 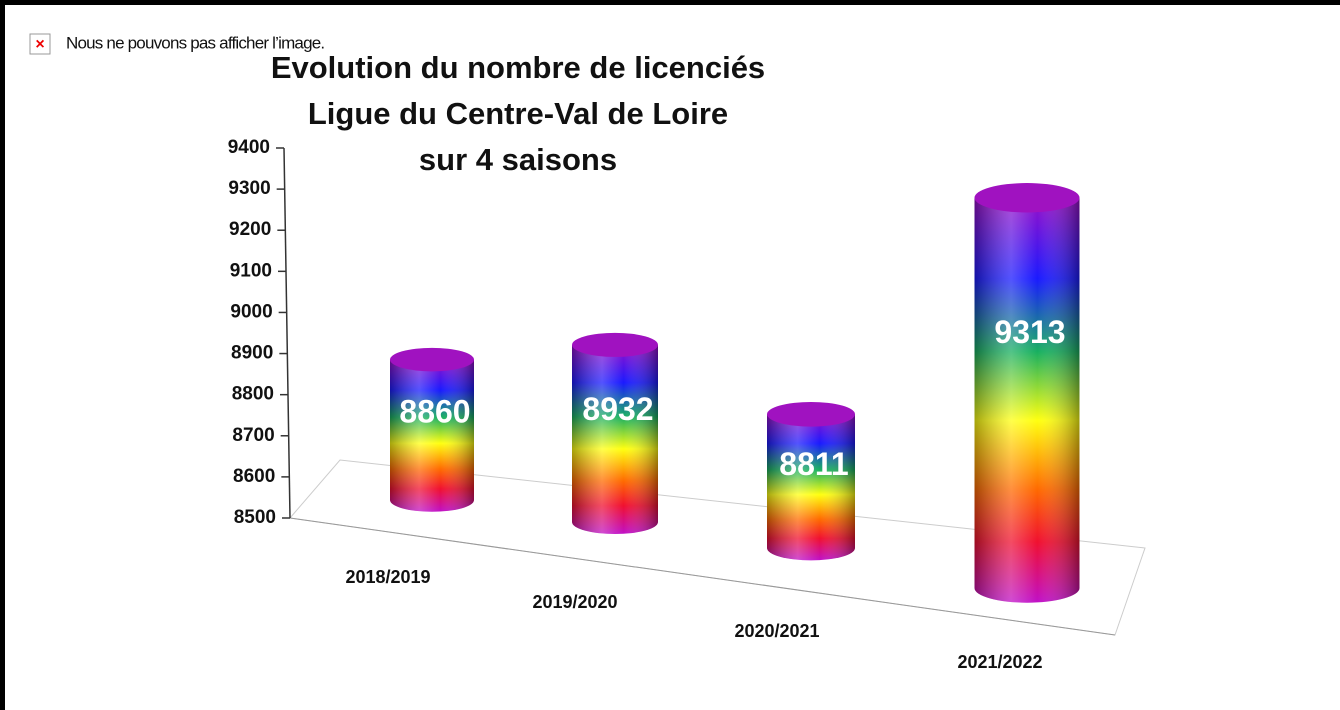 What do you see at coordinates (252, 353) in the screenshot?
I see `y-tick-label: 8900` at bounding box center [252, 353].